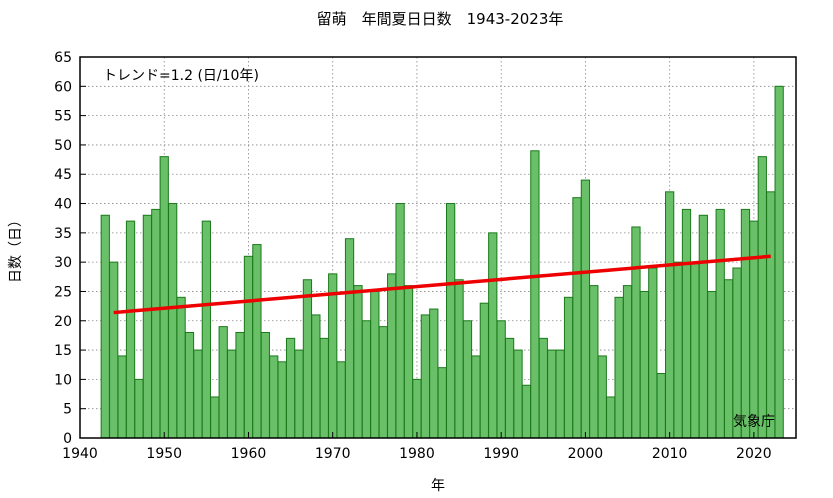 Image resolution: width=833 pixels, height=498 pixels. I want to click on x-tick-label: 1980, so click(417, 454).